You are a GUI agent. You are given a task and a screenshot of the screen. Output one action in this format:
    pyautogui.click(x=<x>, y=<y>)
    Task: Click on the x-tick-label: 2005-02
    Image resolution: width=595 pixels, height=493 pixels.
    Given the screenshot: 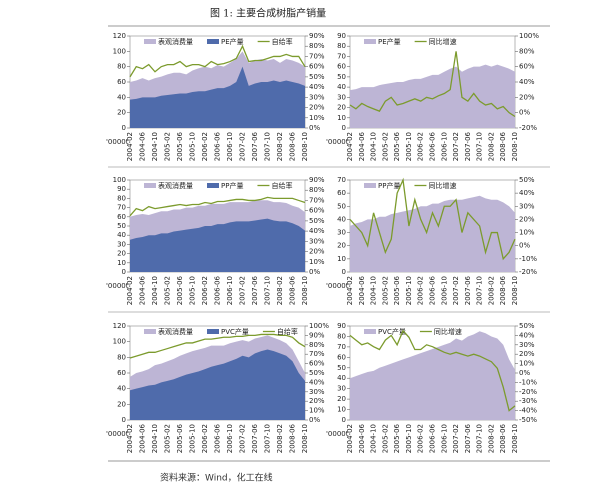 What is the action you would take?
    pyautogui.click(x=168, y=146)
    